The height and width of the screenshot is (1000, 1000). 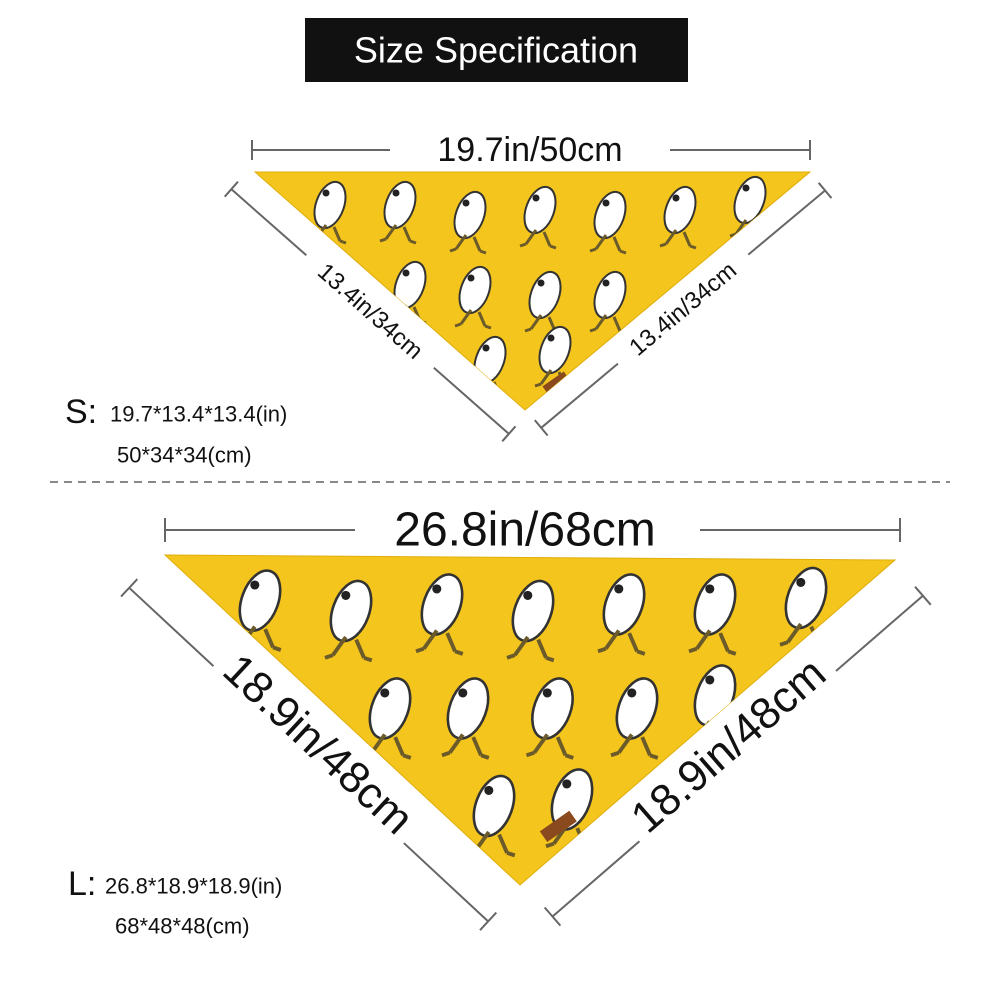 I want to click on small-inches: 19.7*13.4*13.4(in), so click(x=198, y=414).